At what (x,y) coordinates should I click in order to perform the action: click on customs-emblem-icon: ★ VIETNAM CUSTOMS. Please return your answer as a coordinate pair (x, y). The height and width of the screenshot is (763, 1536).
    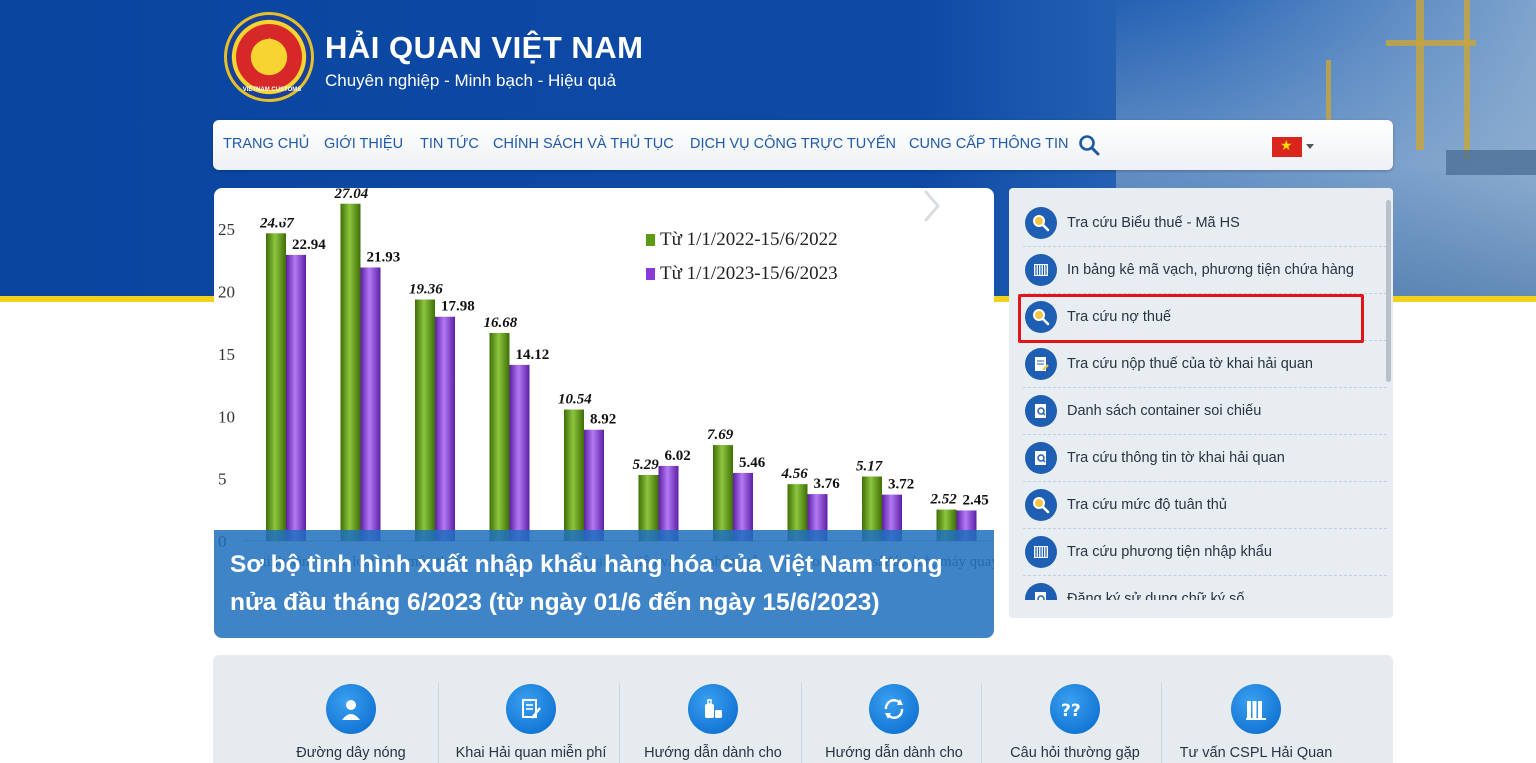
    Looking at the image, I should click on (269, 57).